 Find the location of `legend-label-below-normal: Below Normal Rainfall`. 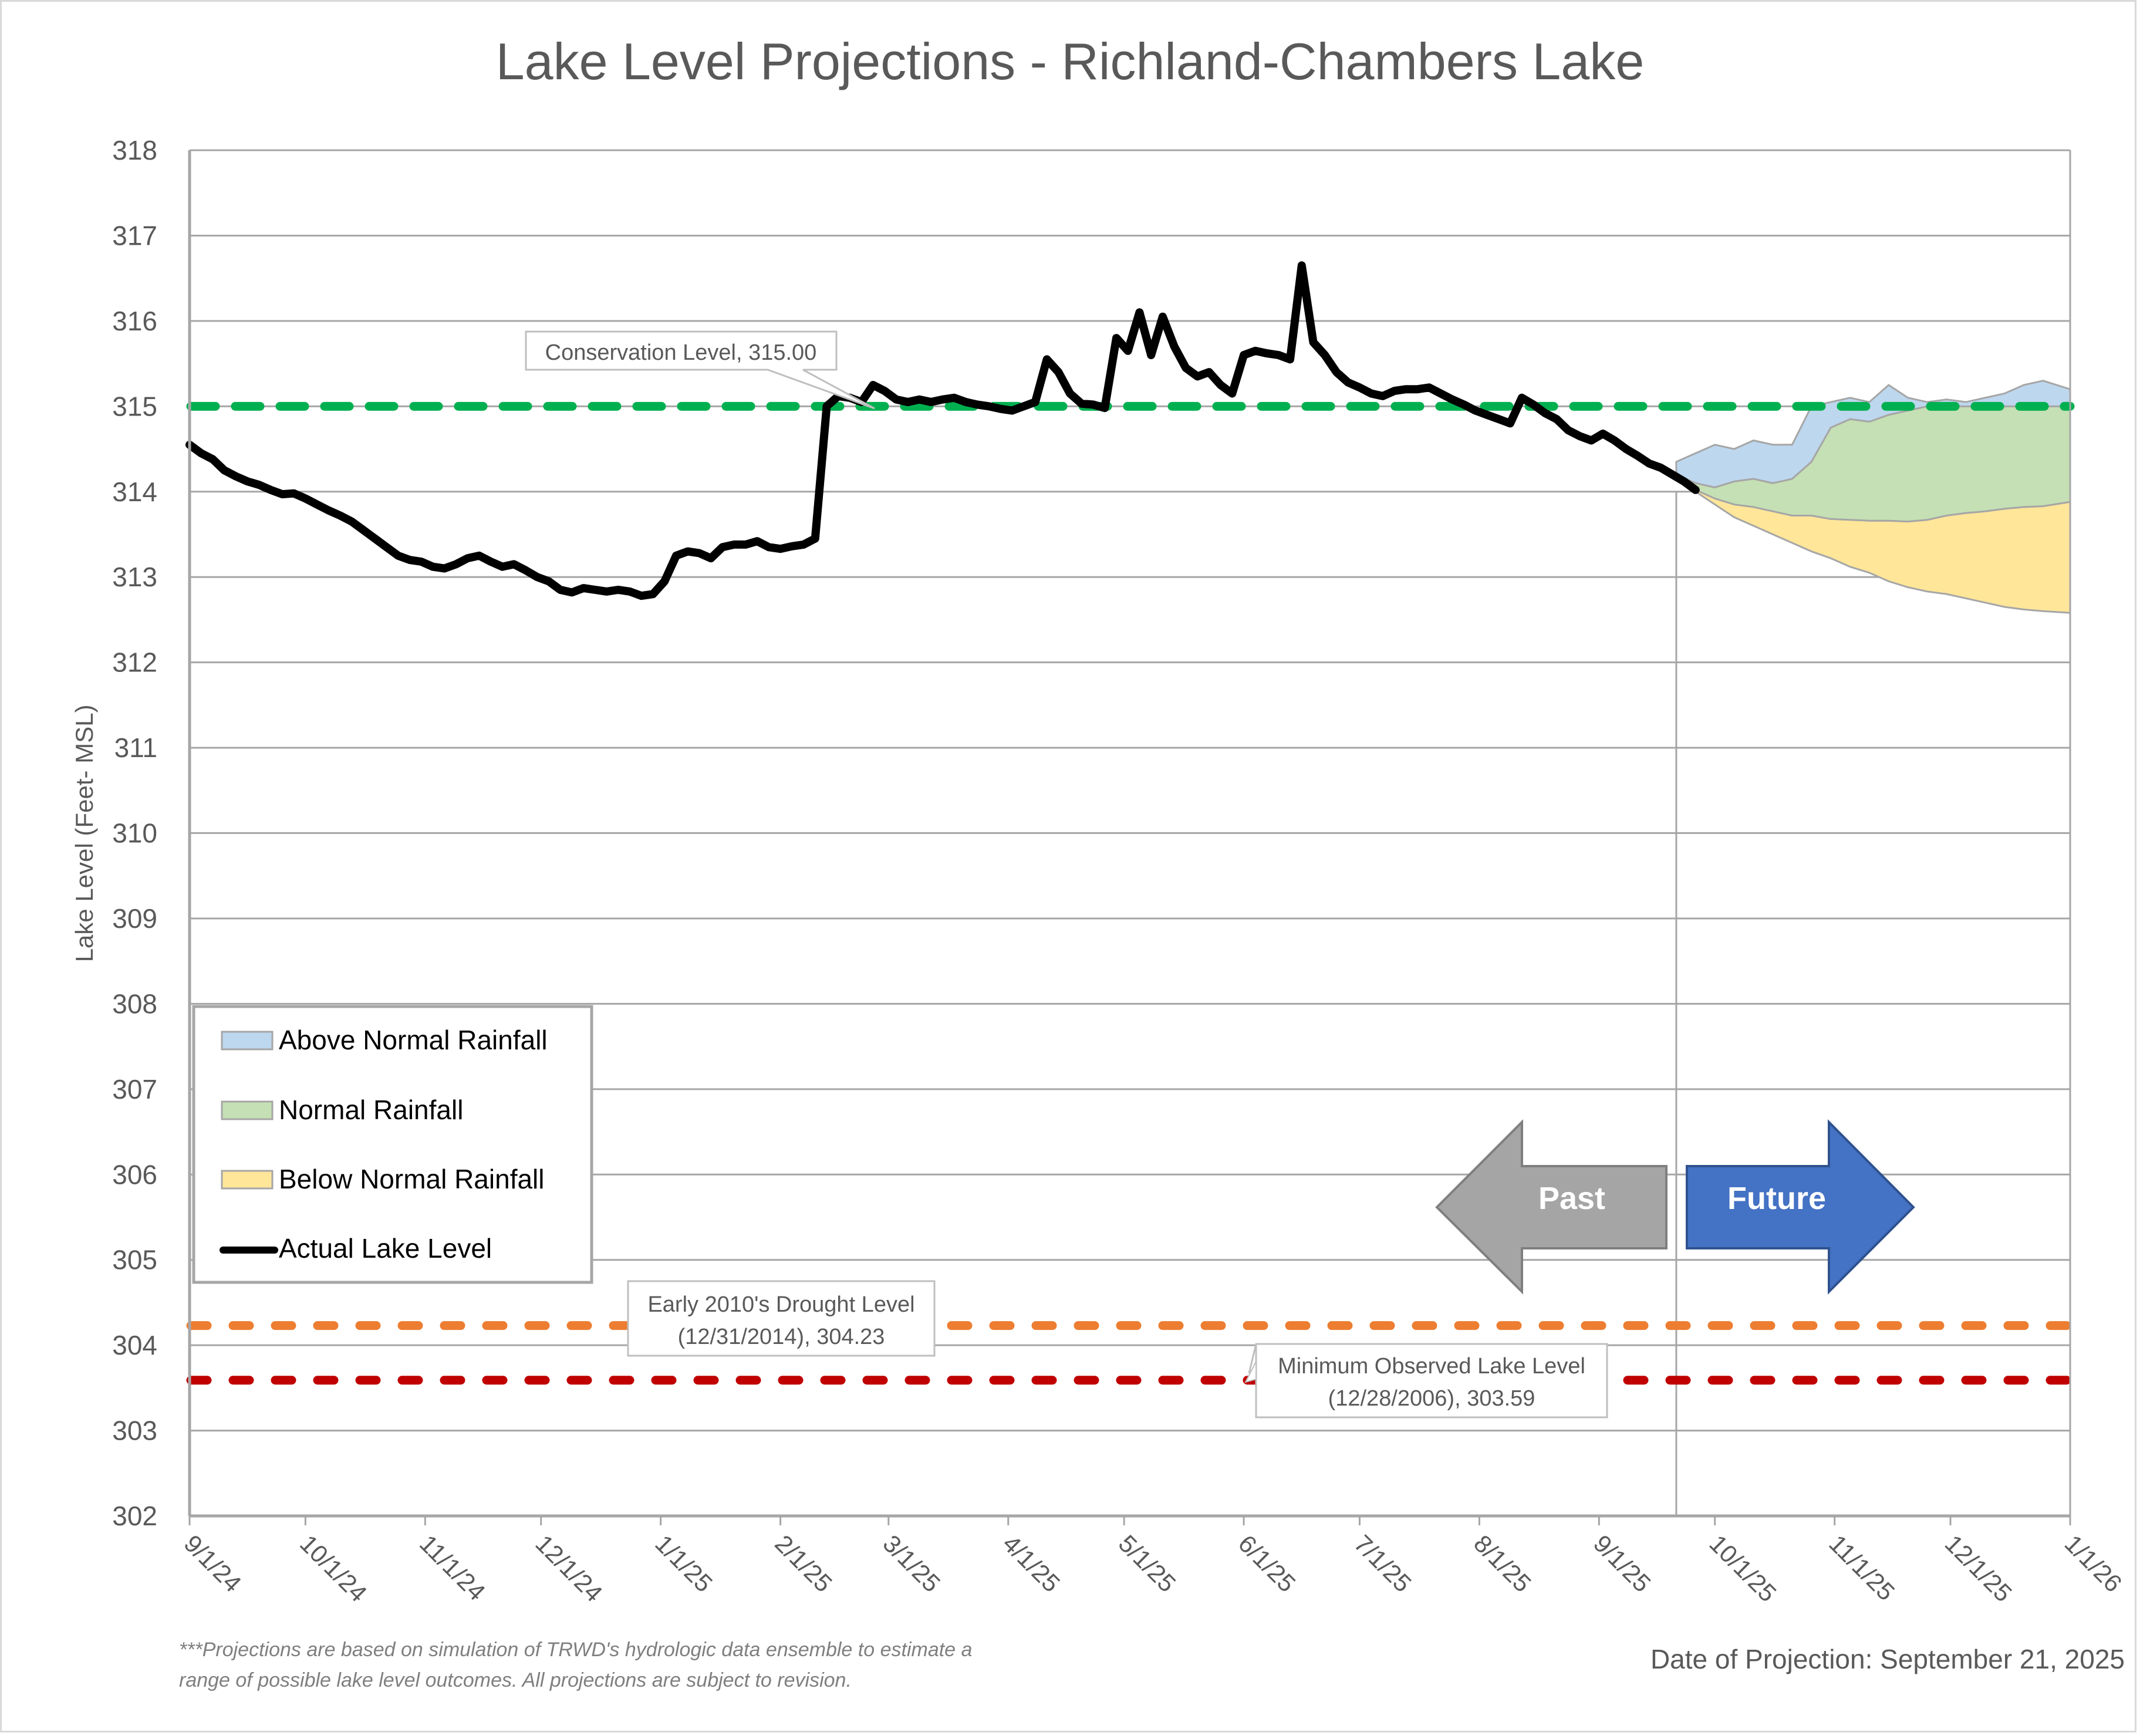

legend-label-below-normal: Below Normal Rainfall is located at coordinates (412, 1179).